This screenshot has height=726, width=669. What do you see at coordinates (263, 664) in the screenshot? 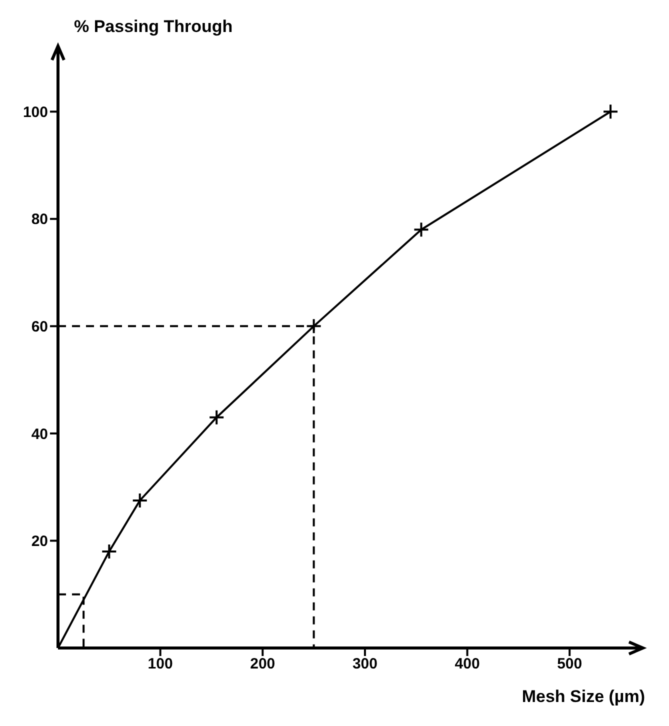
I see `x-tick-label: 200` at bounding box center [263, 664].